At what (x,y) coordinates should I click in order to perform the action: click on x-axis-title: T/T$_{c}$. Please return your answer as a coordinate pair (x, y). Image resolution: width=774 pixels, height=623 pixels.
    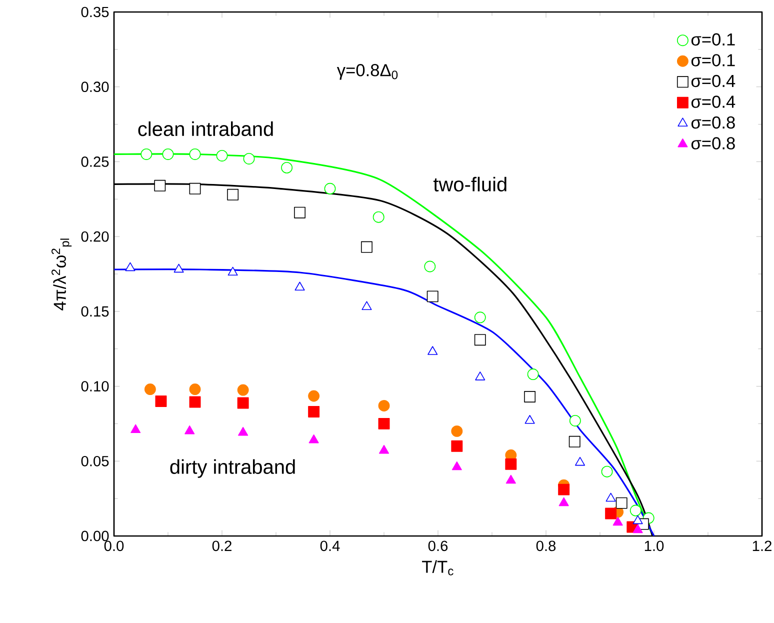
    Looking at the image, I should click on (438, 568).